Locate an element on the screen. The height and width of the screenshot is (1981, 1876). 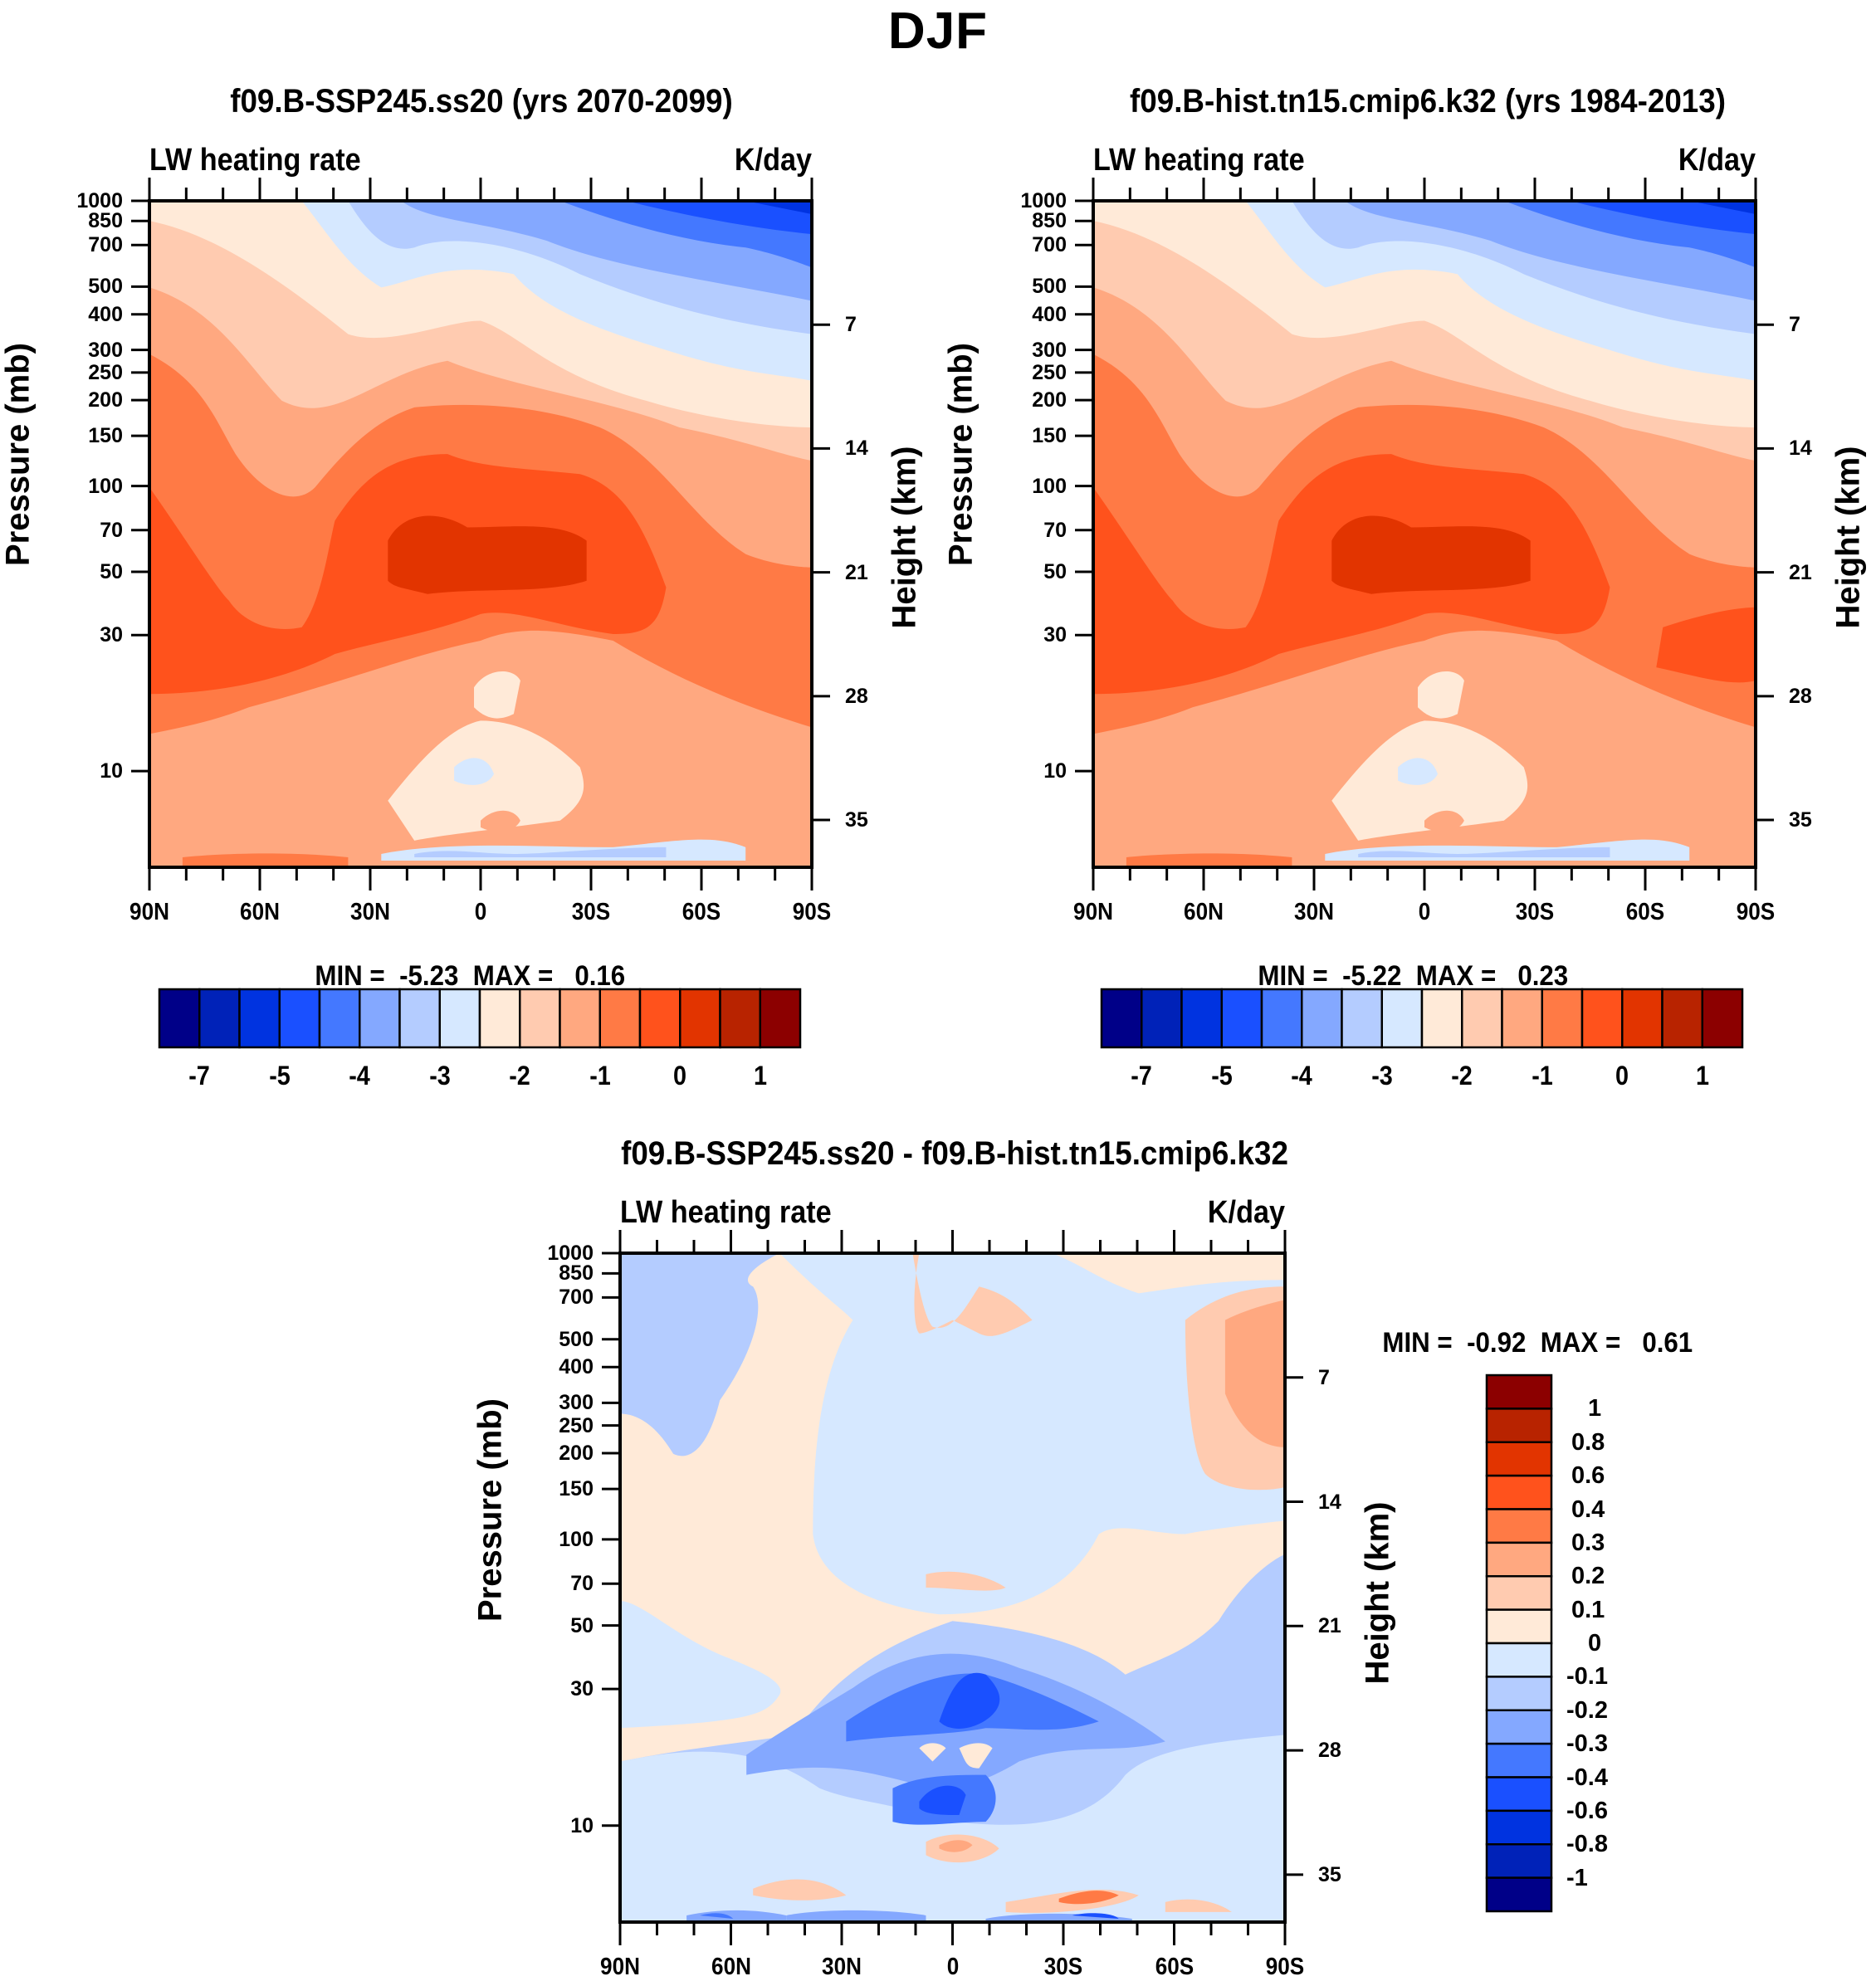
colorbar-label: 0.2 is located at coordinates (1588, 1576).